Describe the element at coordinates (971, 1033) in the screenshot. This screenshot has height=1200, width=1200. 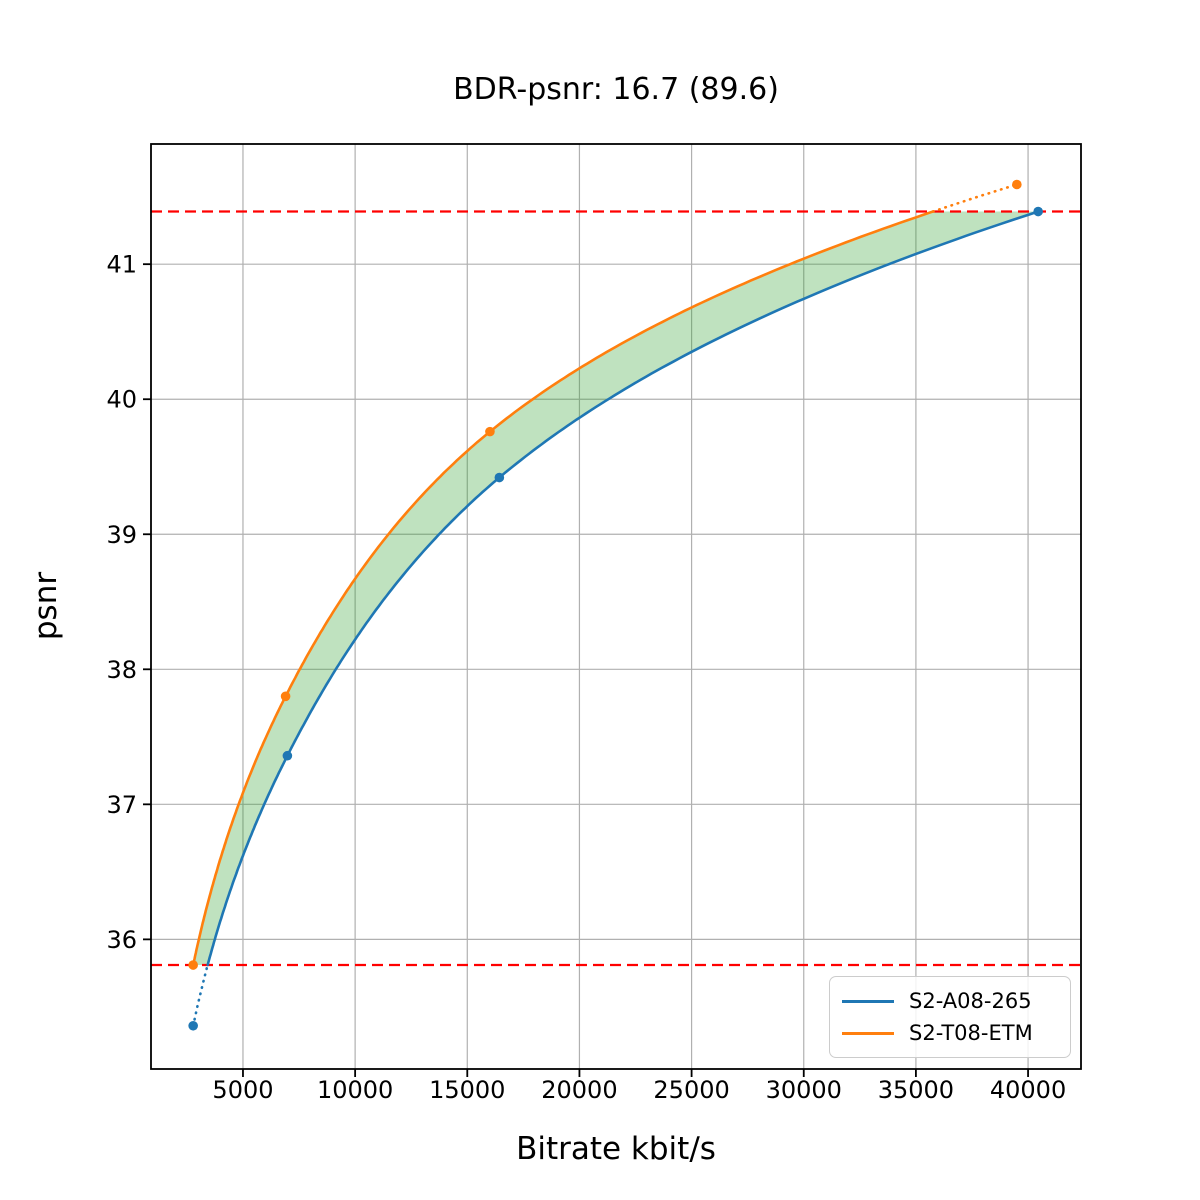
I see `legend-label: S2-T08-ETM` at that location.